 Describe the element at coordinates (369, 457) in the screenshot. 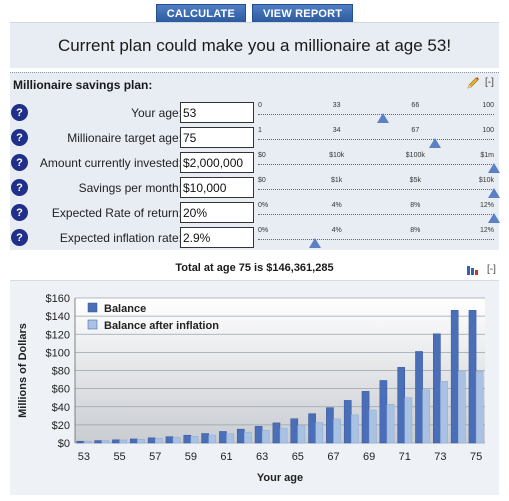

I see `x-tick-label: 69` at that location.